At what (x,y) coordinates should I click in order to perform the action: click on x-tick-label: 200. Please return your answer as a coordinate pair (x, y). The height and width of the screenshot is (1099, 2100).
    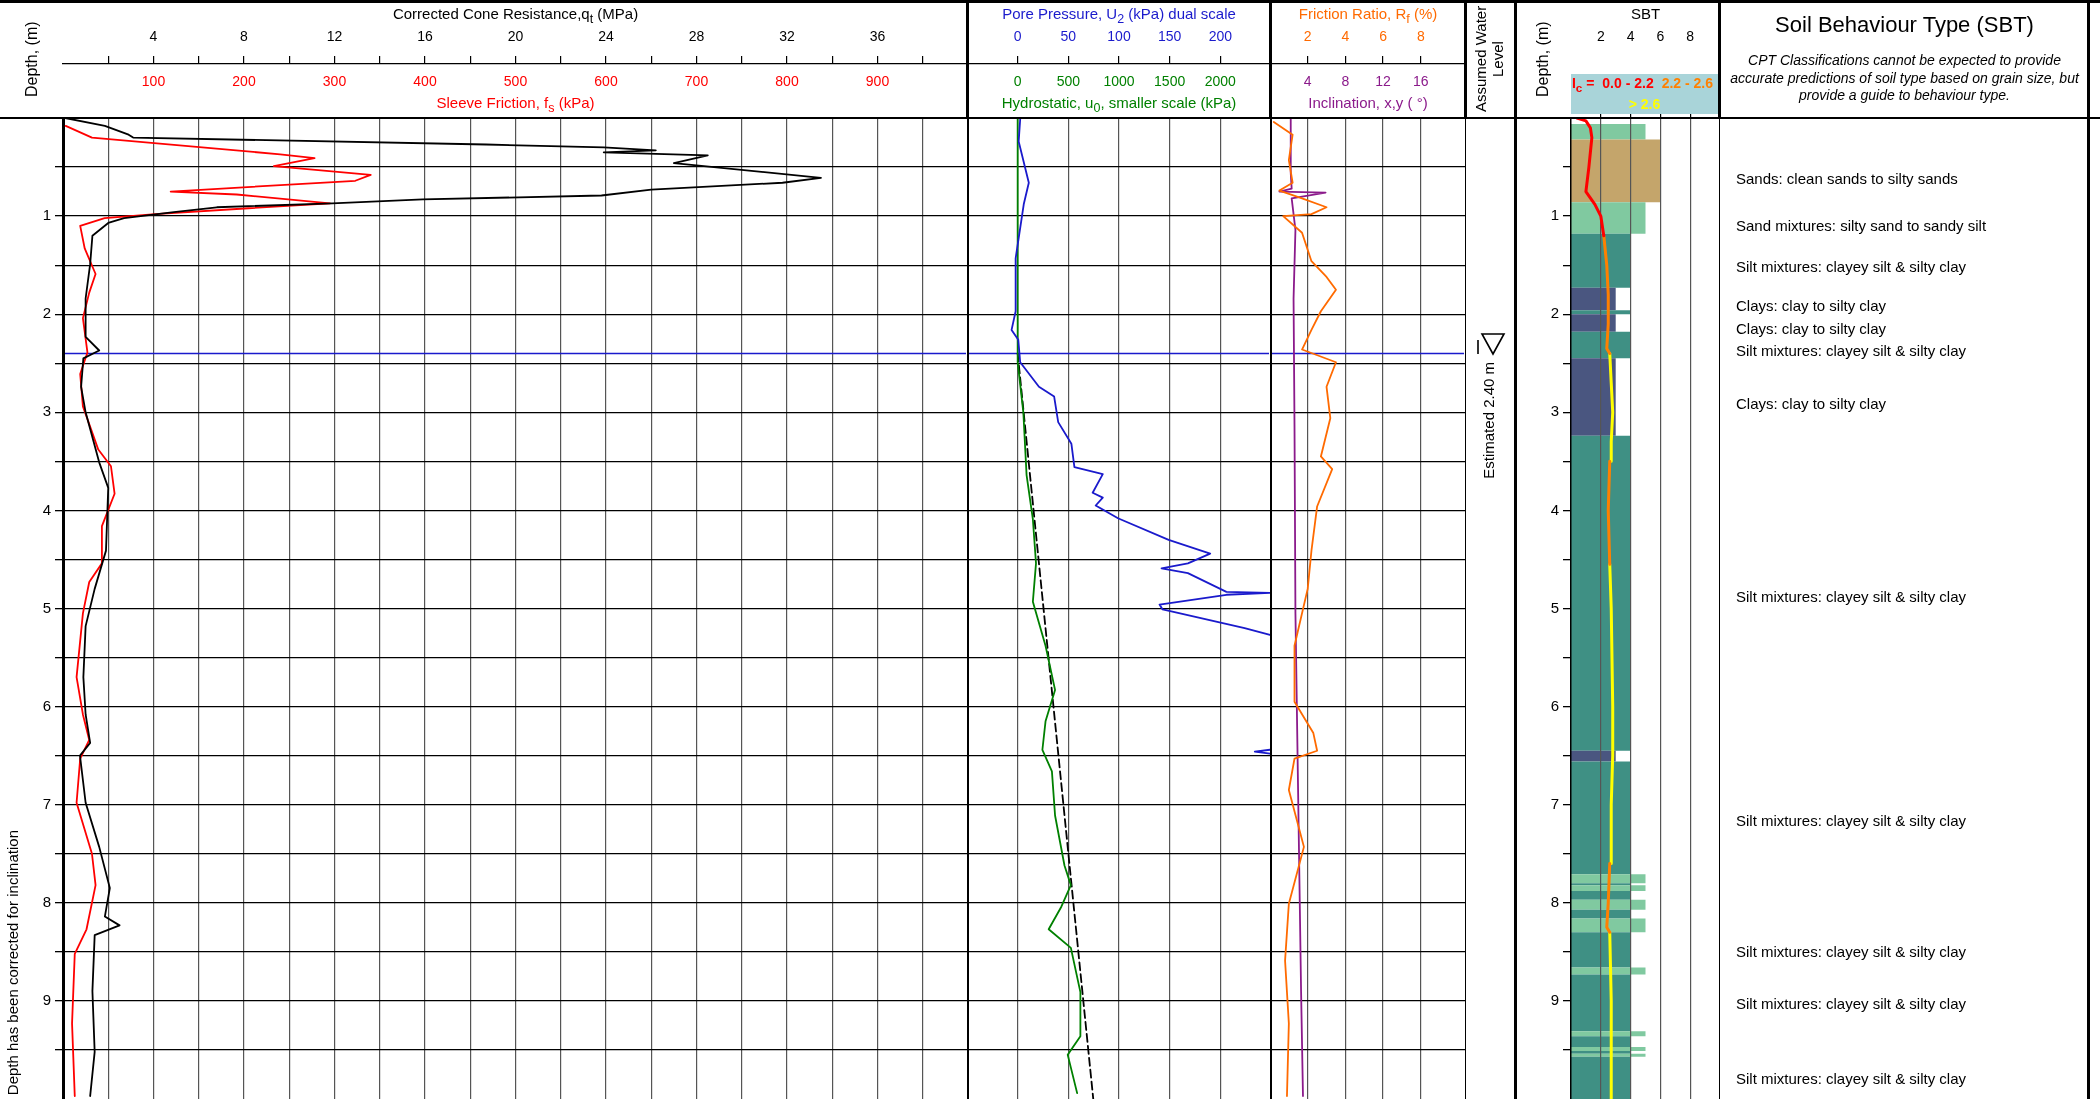
    Looking at the image, I should click on (1220, 36).